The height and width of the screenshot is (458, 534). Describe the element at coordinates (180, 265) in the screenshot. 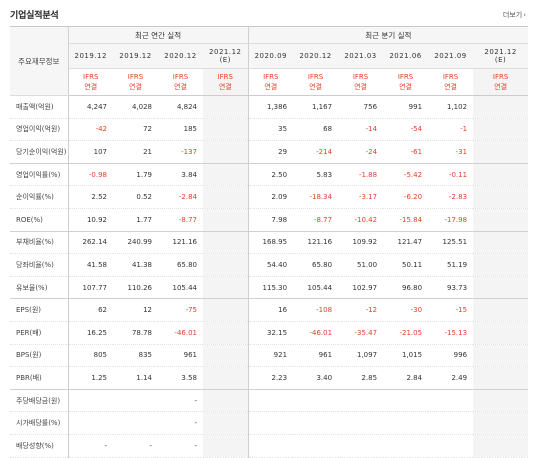

I see `table-cell: 65.80` at that location.